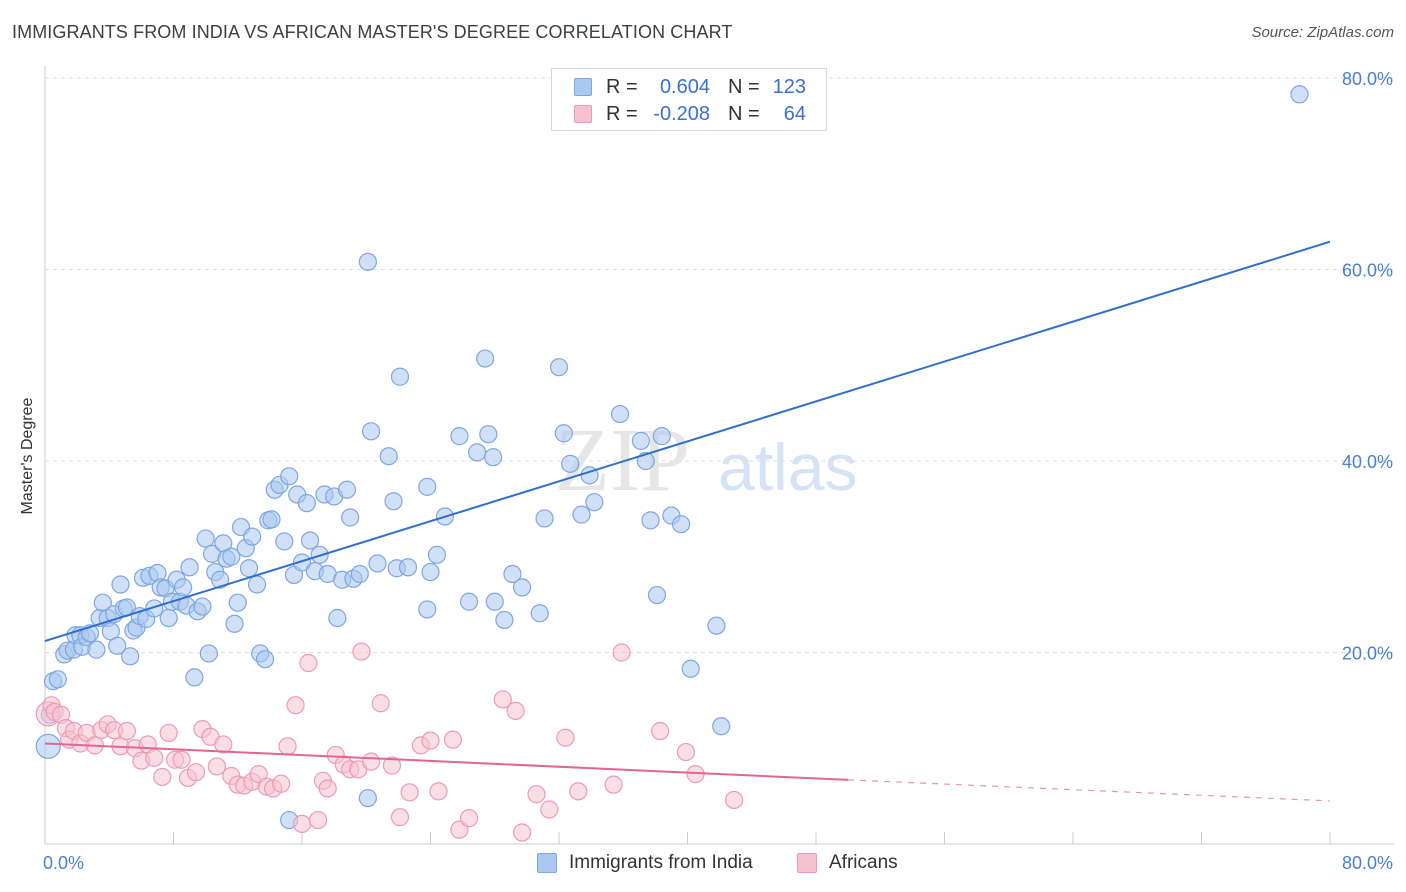  What do you see at coordinates (690, 87) in the screenshot?
I see `legend-row-india: R = 0.604 N = 123` at bounding box center [690, 87].